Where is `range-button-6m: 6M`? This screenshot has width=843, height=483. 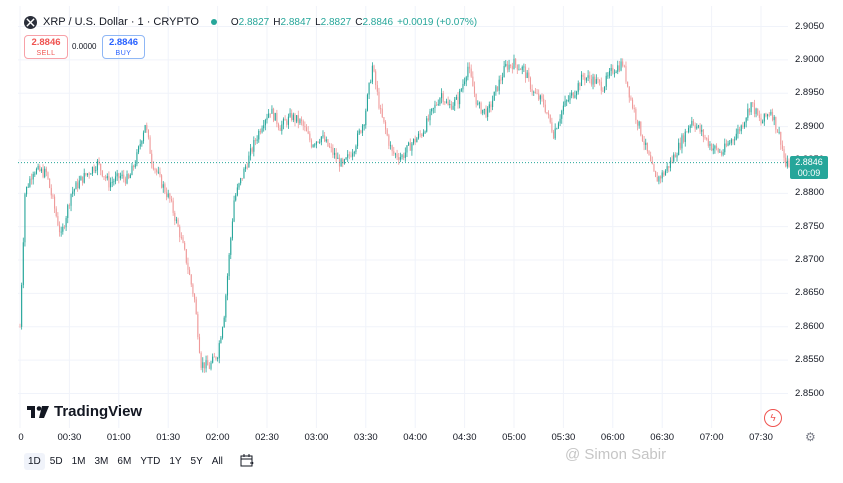
range-button-6m: 6M is located at coordinates (124, 461).